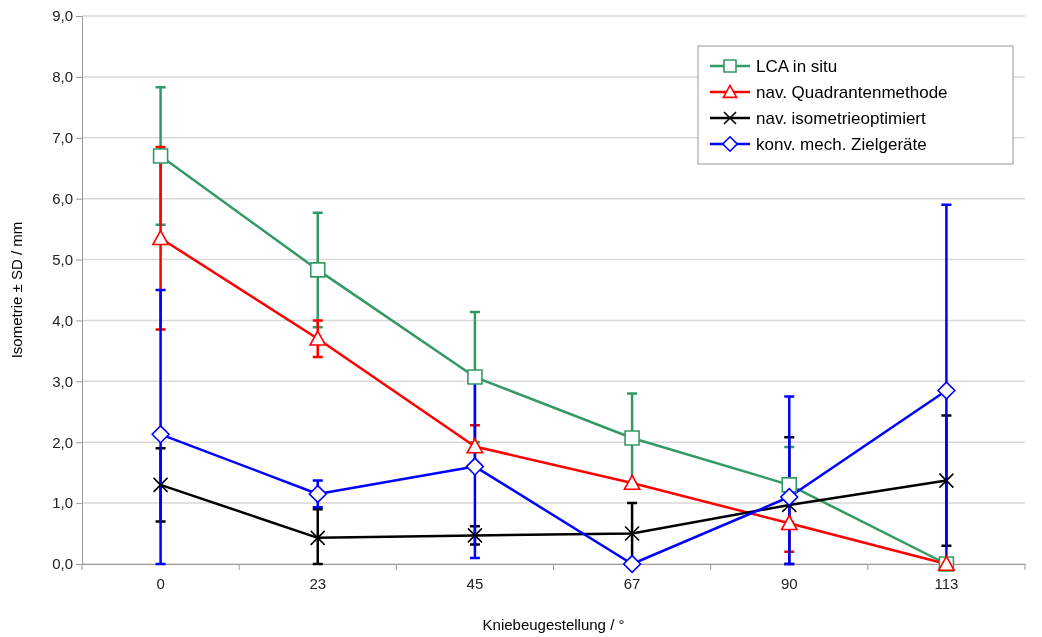 The height and width of the screenshot is (637, 1042). What do you see at coordinates (16, 290) in the screenshot?
I see `y-axis-title: Isometrie ± SD / mm` at bounding box center [16, 290].